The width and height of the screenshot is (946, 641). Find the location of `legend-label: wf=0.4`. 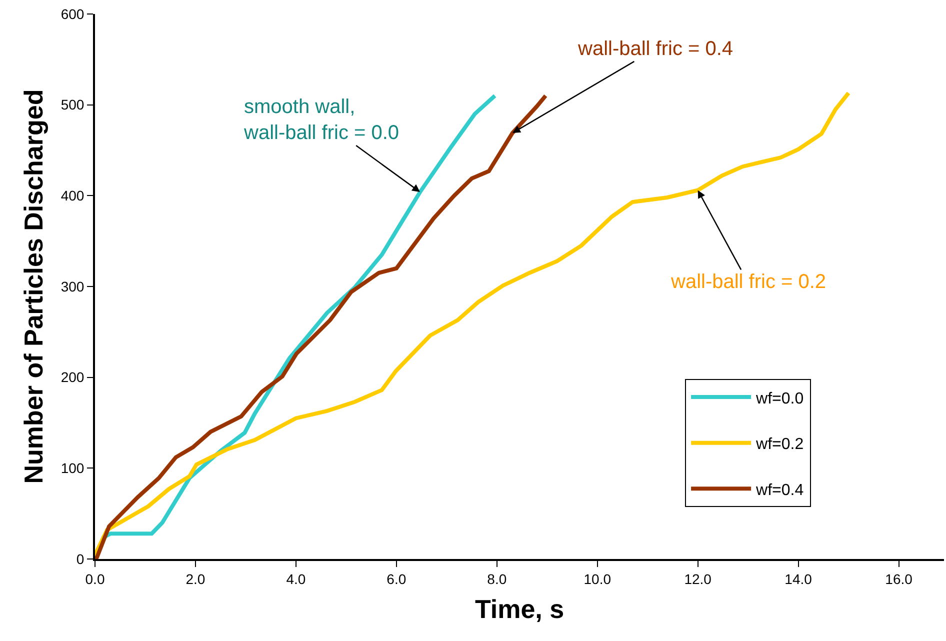

legend-label: wf=0.4 is located at coordinates (779, 490).